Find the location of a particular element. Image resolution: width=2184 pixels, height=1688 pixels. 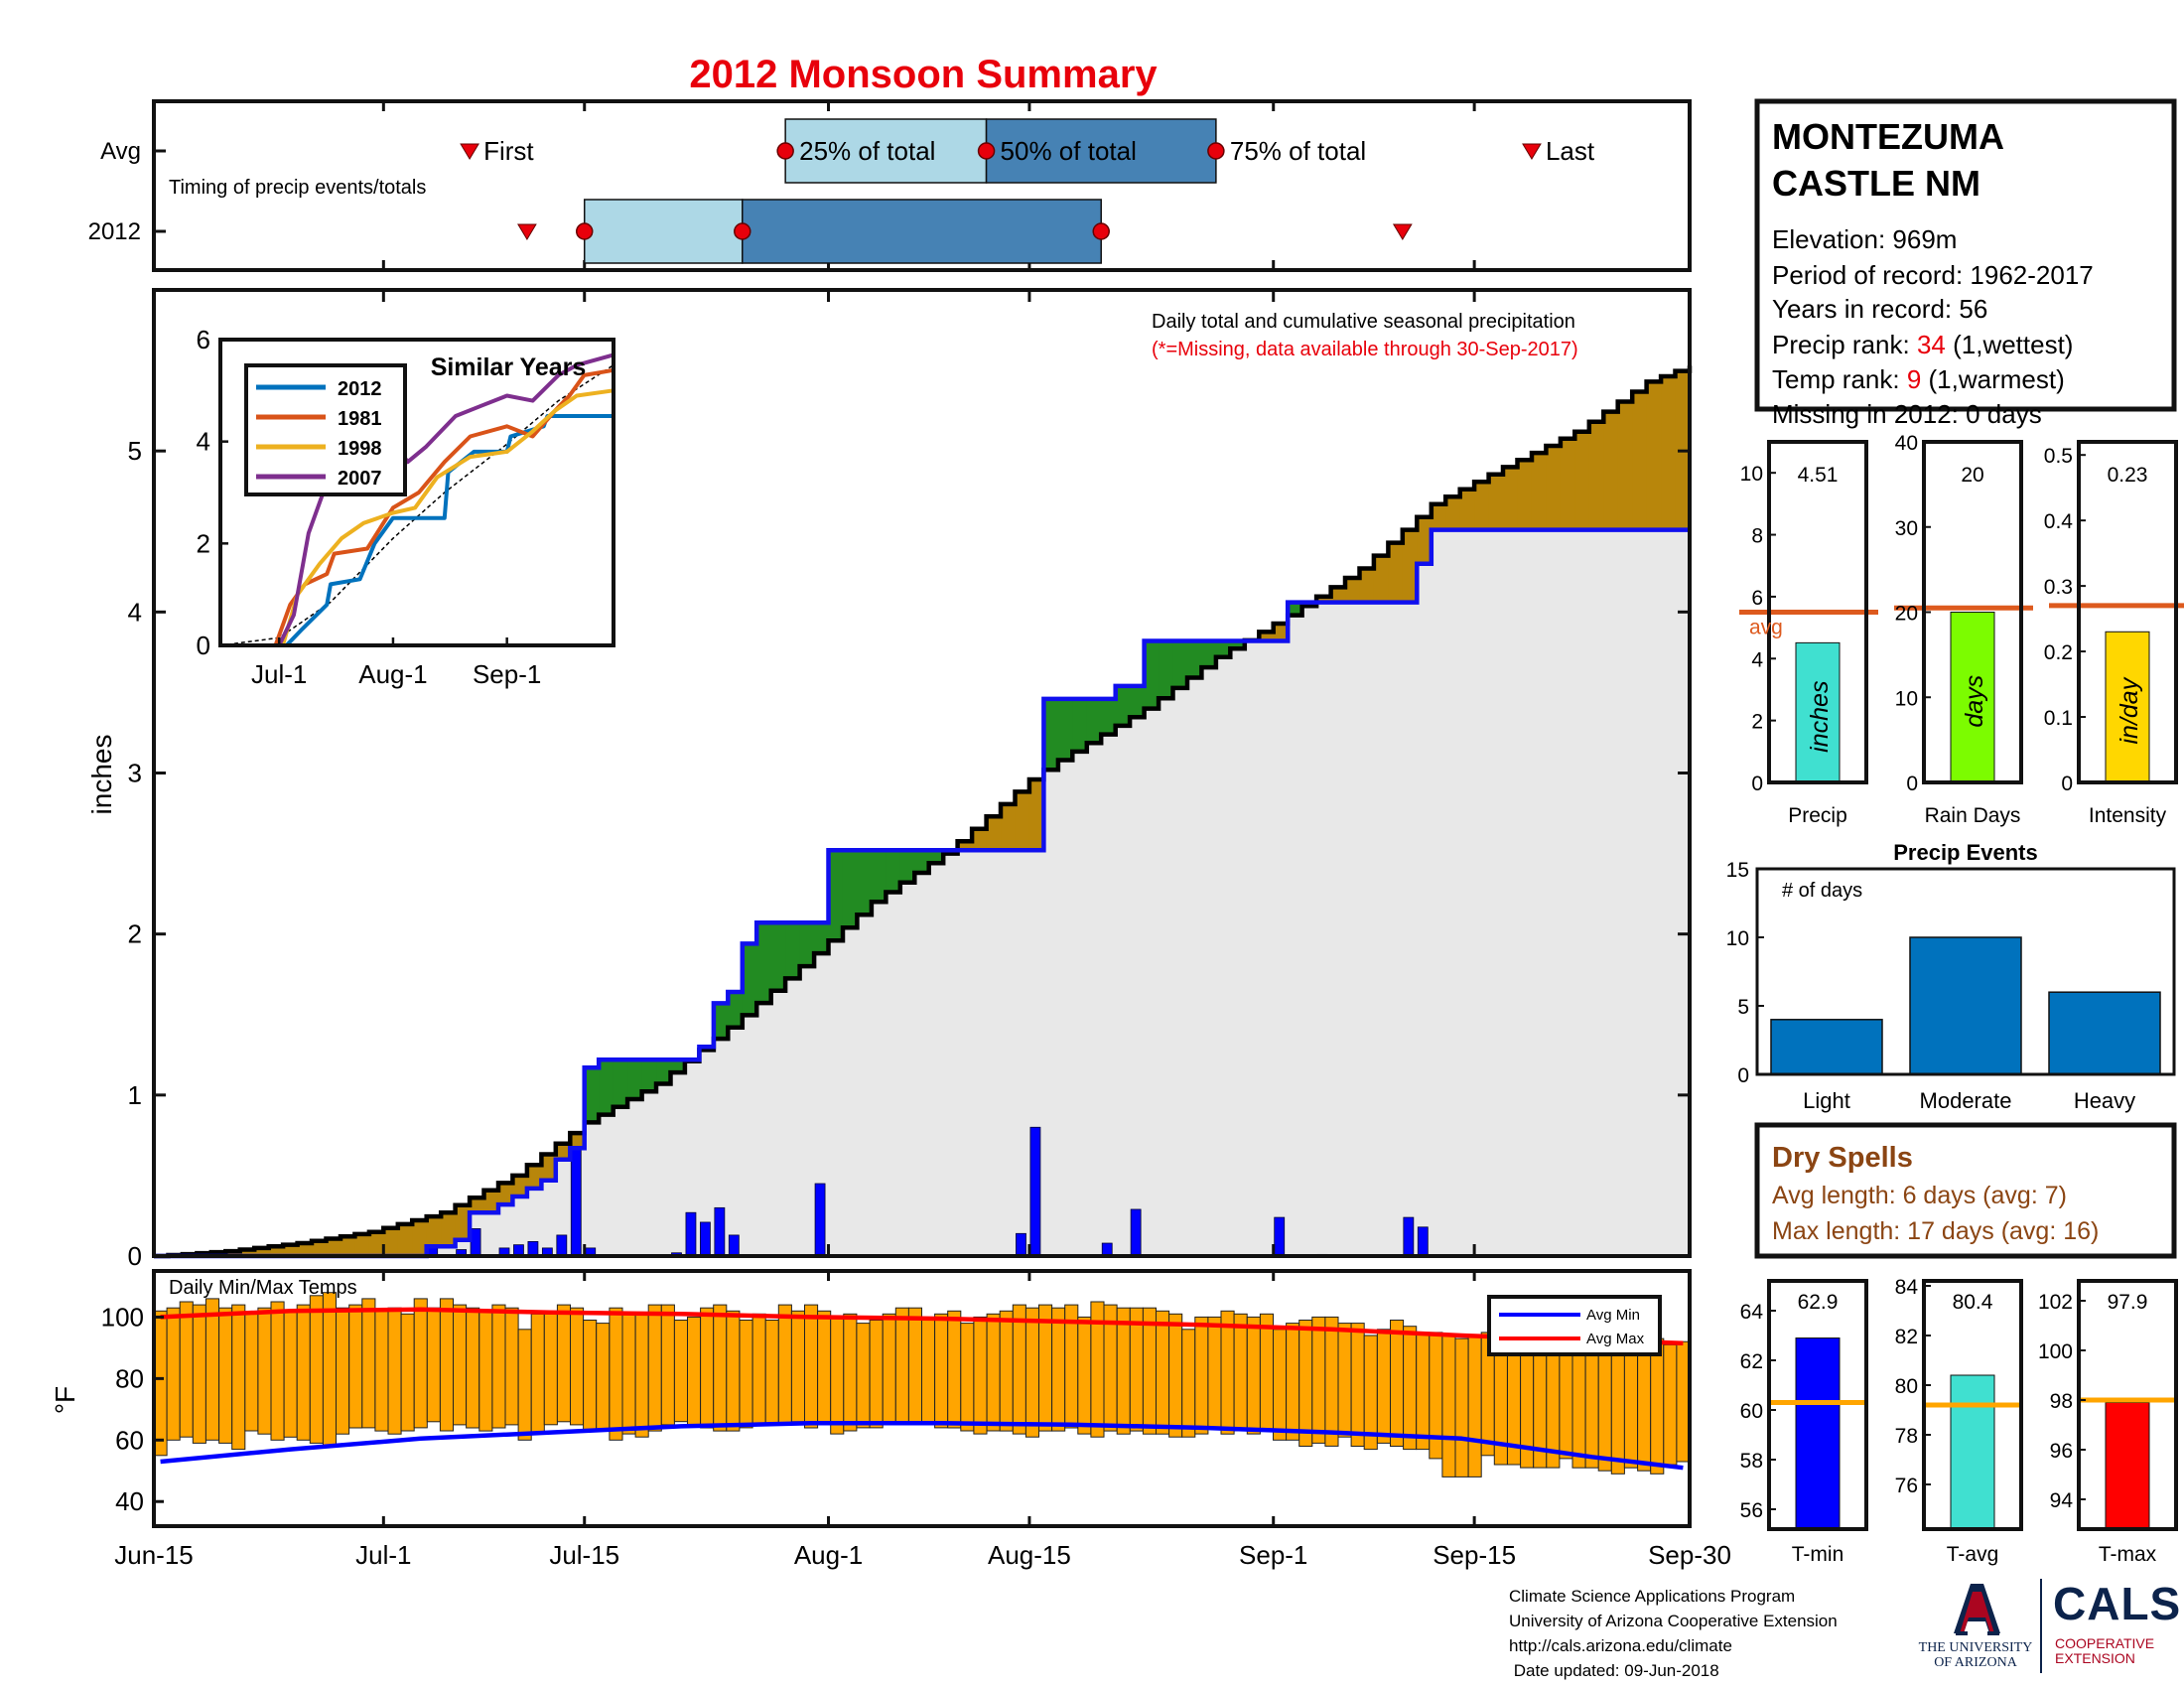

temp-summary-ytick-label: 62 is located at coordinates (1751, 1361).